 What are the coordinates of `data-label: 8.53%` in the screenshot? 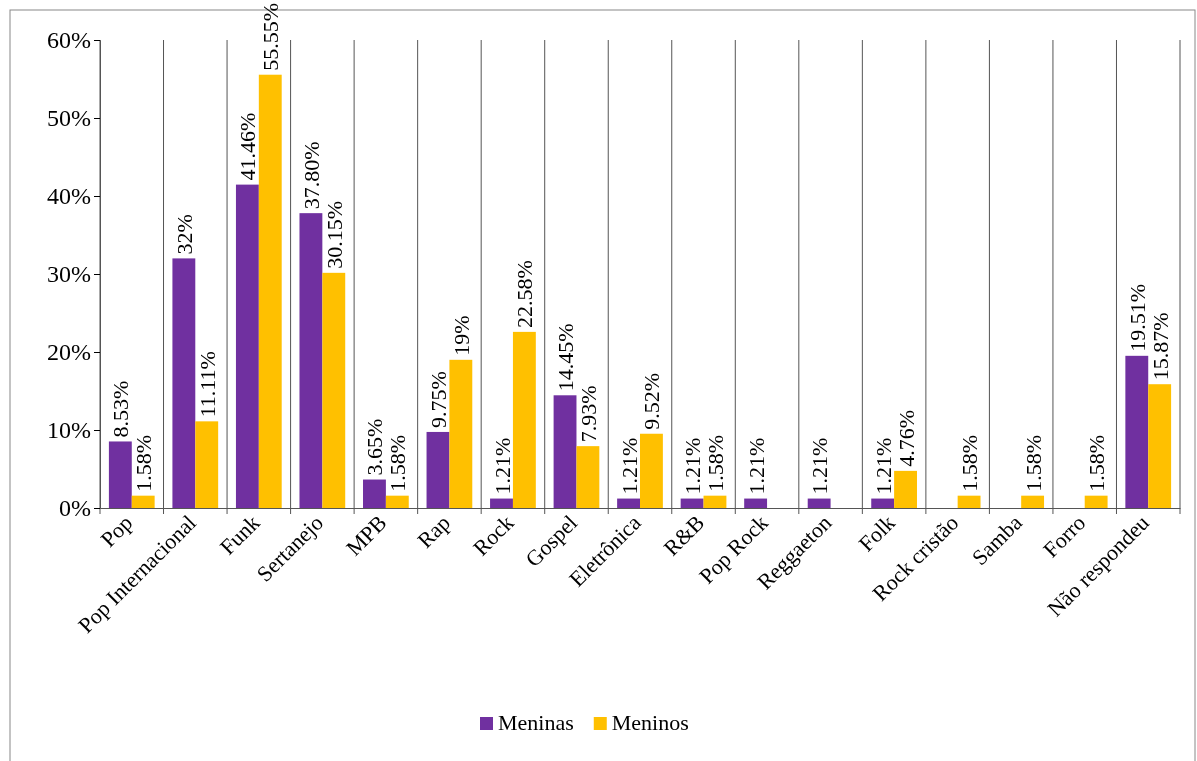 It's located at (121, 409).